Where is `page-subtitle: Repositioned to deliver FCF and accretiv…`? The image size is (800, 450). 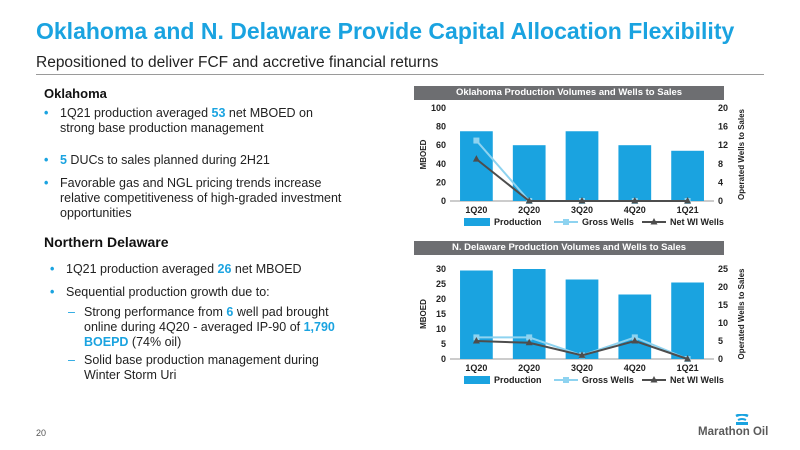
page-subtitle: Repositioned to deliver FCF and accretiv… is located at coordinates (237, 62).